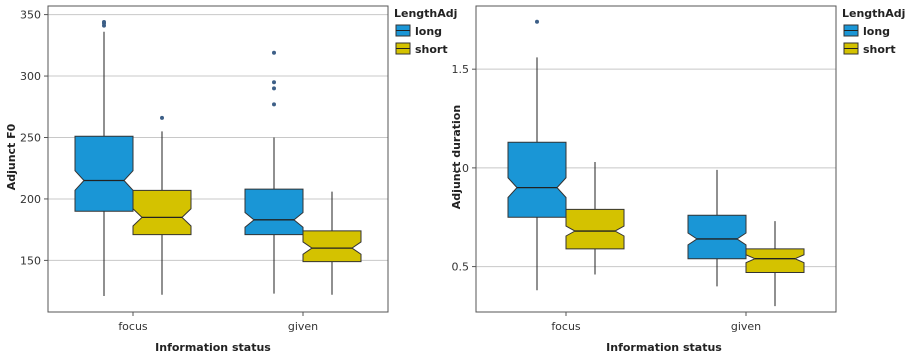  I want to click on y-tick-label: 200, so click(30, 199).